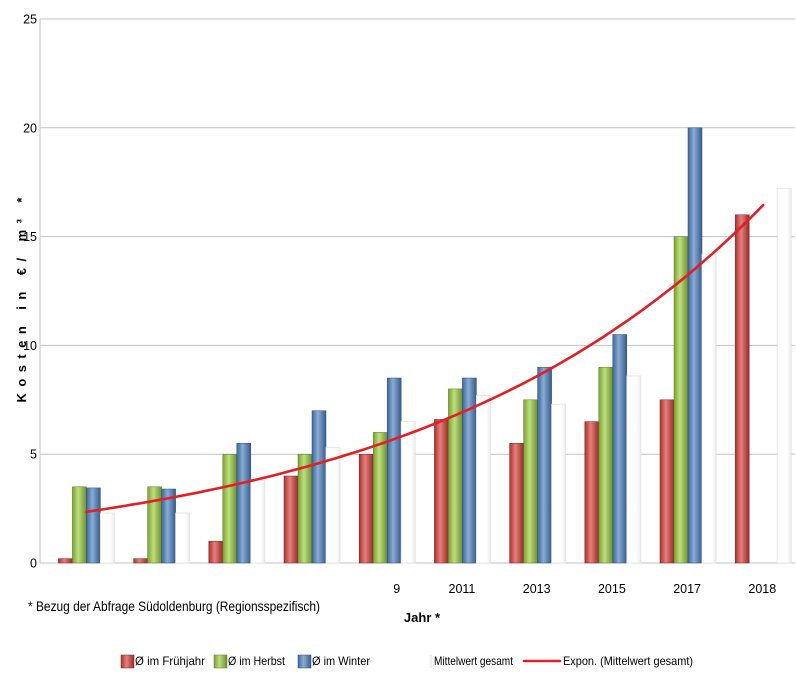 The height and width of the screenshot is (688, 796). Describe the element at coordinates (695, 345) in the screenshot. I see `bar-series2-cat8` at that location.